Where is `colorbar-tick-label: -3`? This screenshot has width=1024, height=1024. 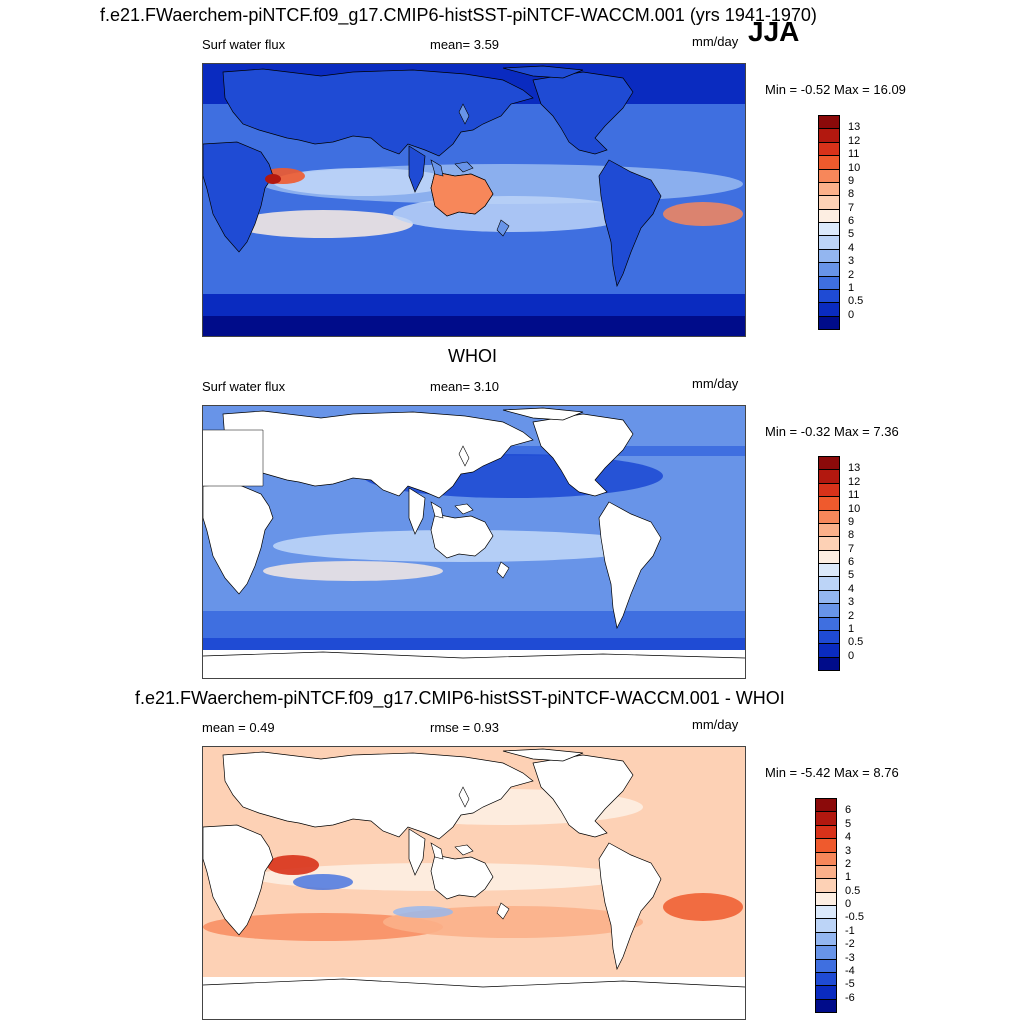
colorbar-tick-label: -3 is located at coordinates (850, 957).